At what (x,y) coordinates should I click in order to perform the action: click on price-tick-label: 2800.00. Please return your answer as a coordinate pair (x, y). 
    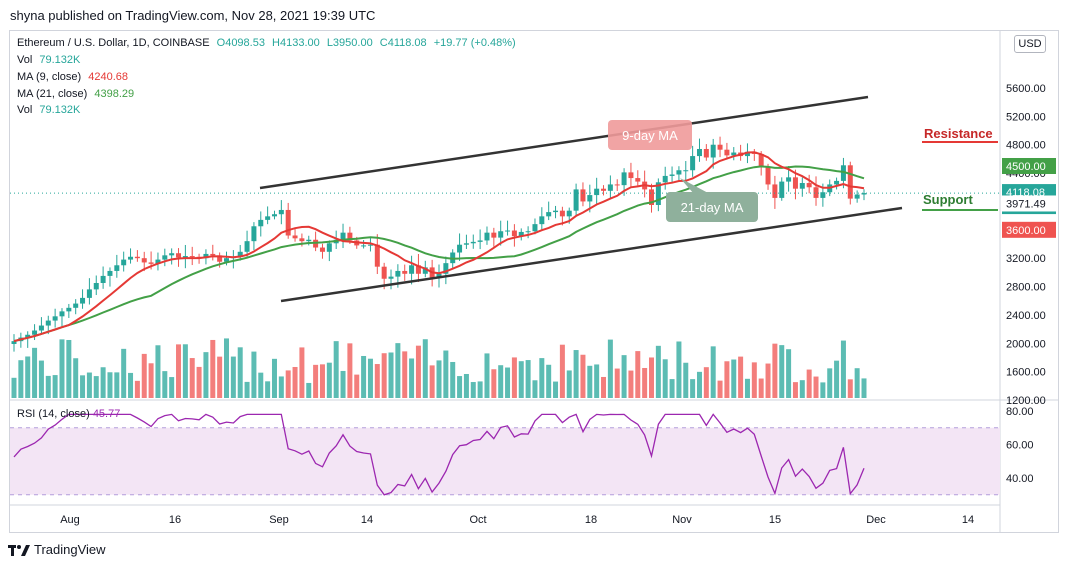
    Looking at the image, I should click on (1026, 288).